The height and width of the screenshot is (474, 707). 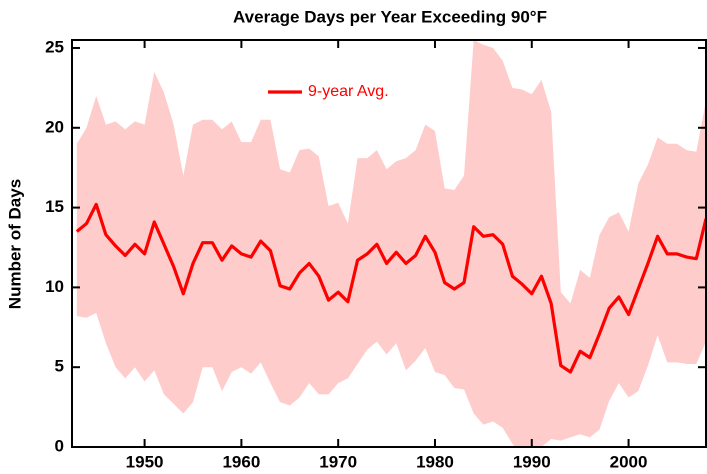 I want to click on y-tick-label: 5, so click(x=59, y=366).